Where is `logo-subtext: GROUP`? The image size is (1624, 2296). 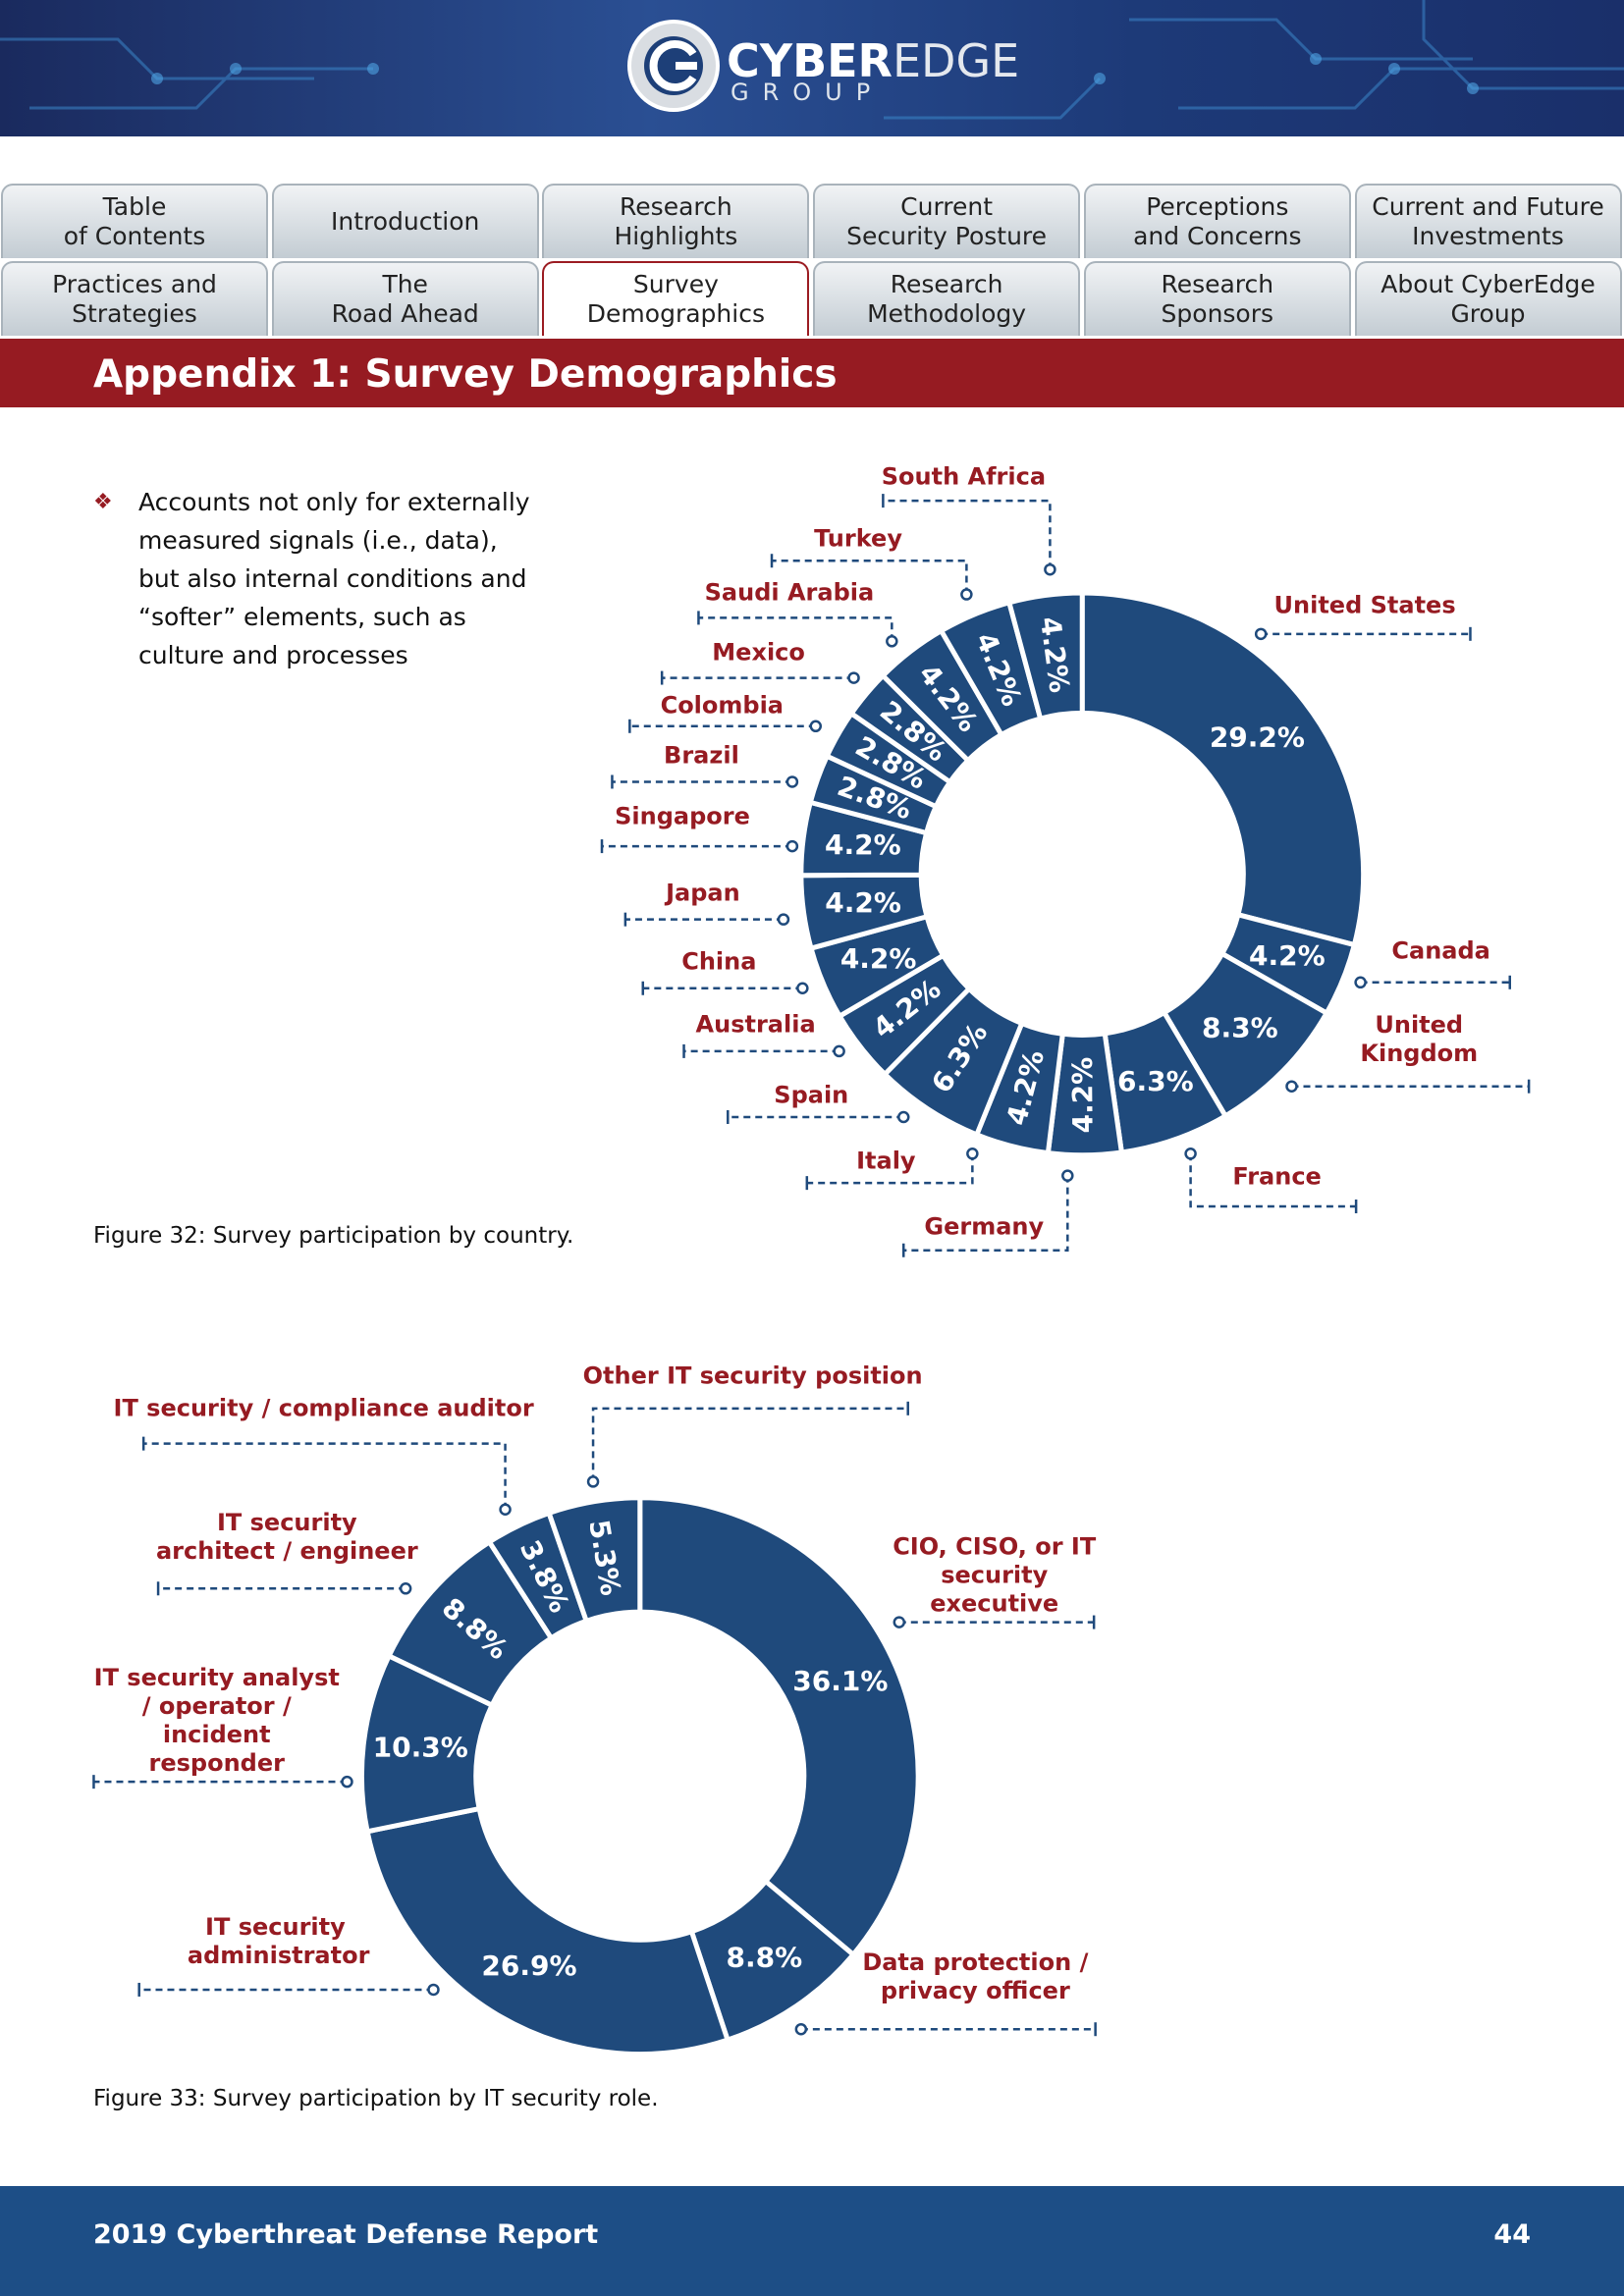 logo-subtext: GROUP is located at coordinates (807, 92).